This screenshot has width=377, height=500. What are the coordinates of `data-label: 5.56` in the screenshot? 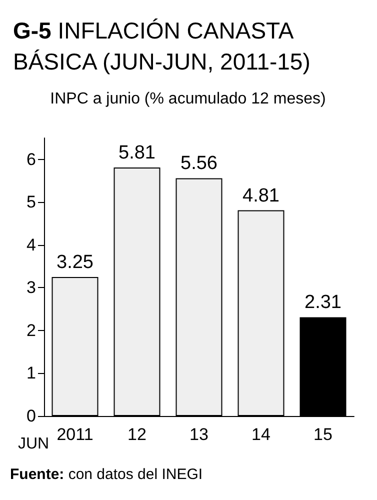 It's located at (199, 163).